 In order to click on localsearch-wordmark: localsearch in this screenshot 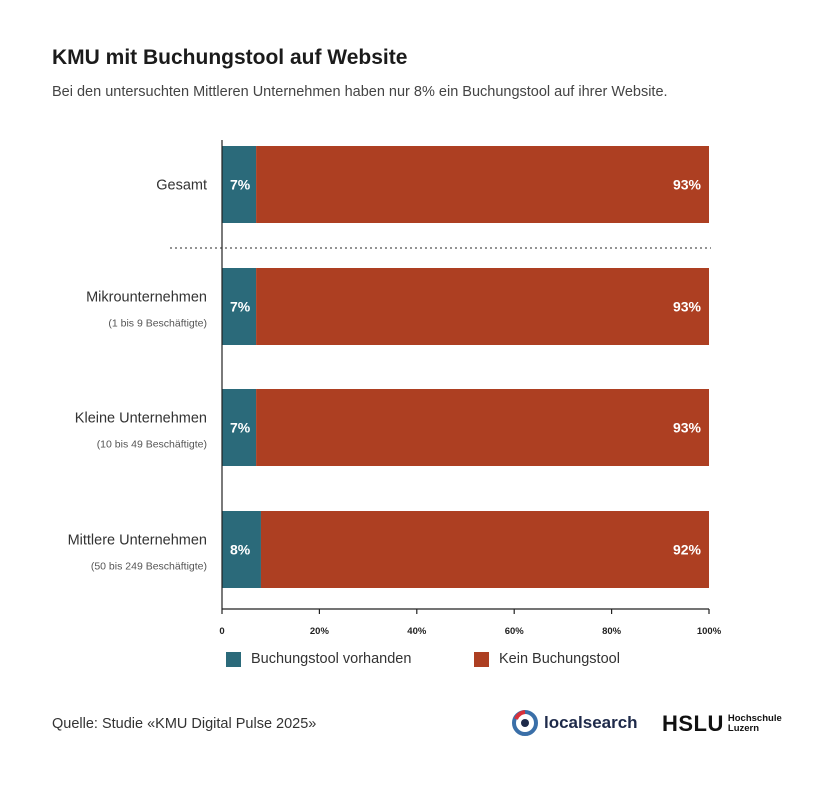, I will do `click(591, 722)`.